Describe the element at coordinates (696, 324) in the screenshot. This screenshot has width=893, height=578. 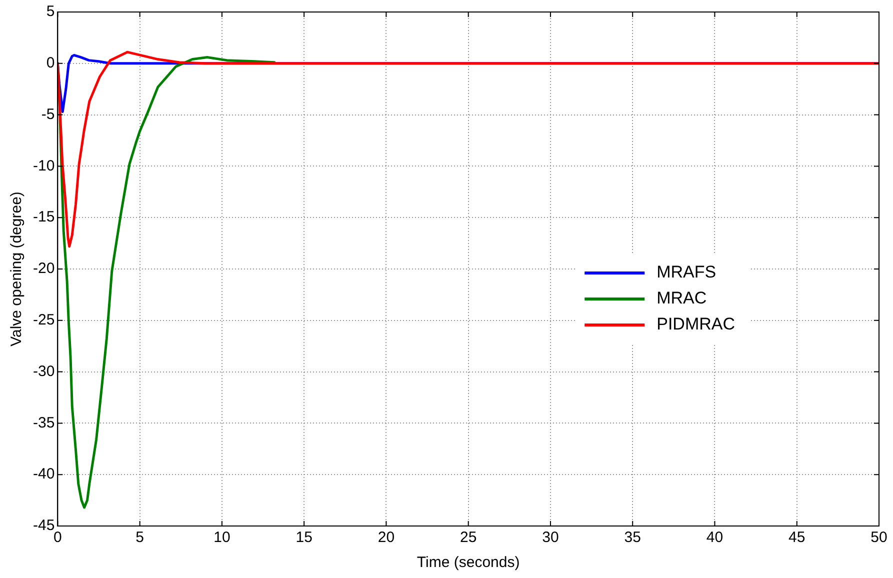
I see `legend-label: PIDMRAC` at that location.